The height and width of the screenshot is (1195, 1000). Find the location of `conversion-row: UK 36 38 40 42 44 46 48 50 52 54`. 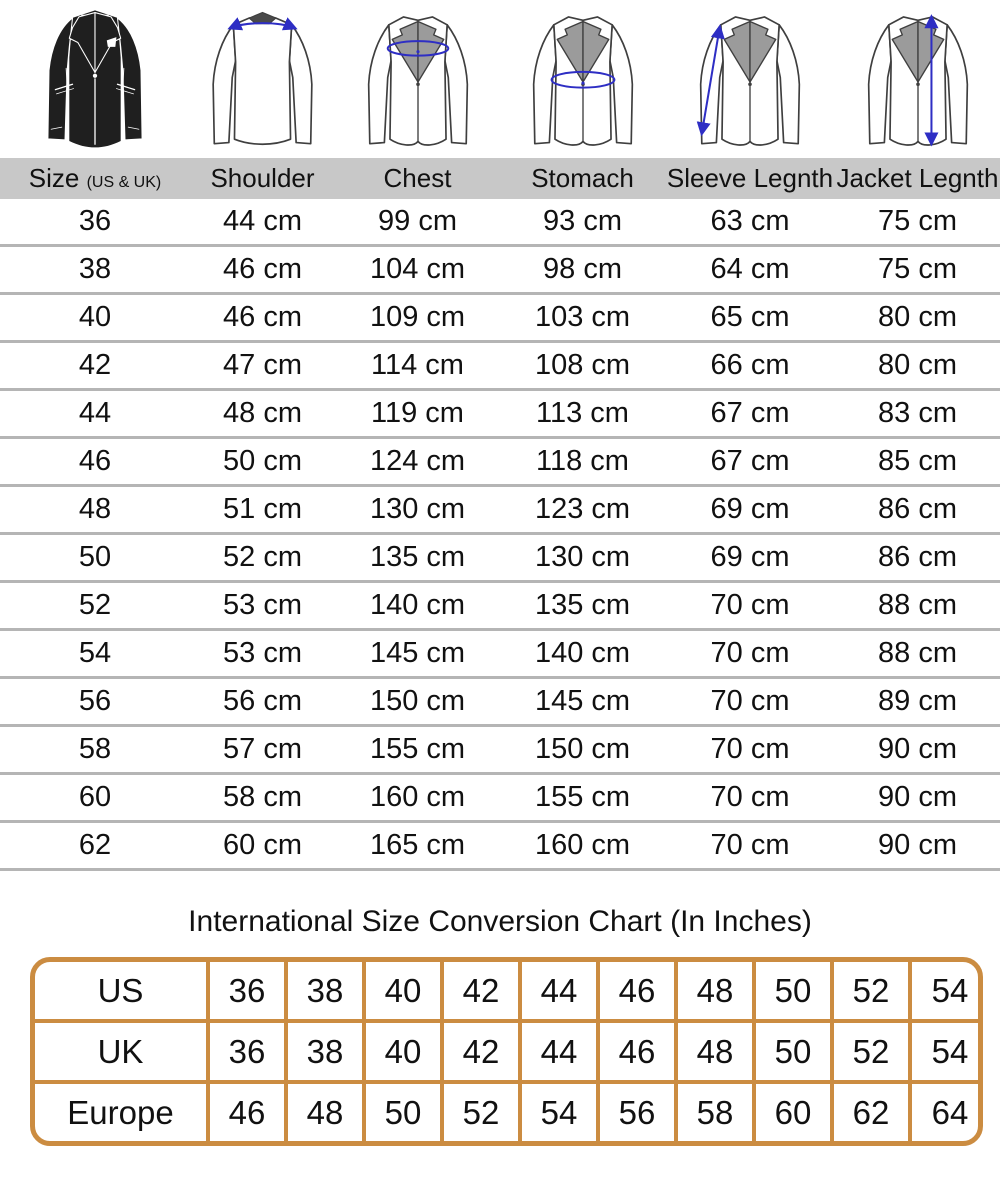

conversion-row: UK 36 38 40 42 44 46 48 50 52 54 is located at coordinates (506, 1051).